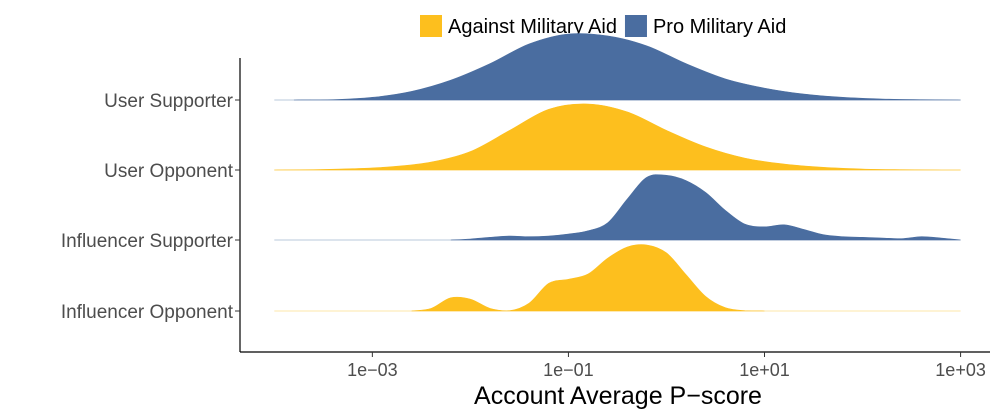 This screenshot has height=420, width=997. Describe the element at coordinates (147, 312) in the screenshot. I see `y-tick-label: Influencer Opponent` at that location.